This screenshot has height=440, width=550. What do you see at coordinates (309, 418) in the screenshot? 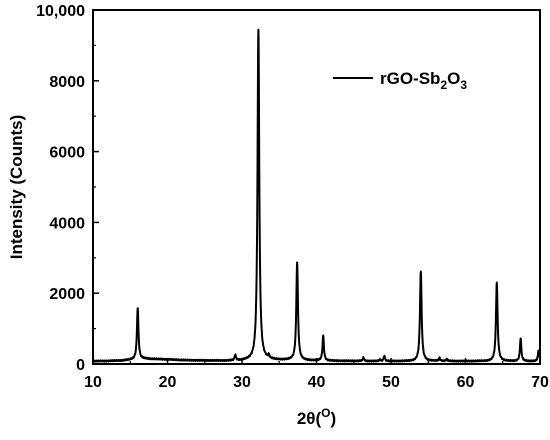
I see `x-axis-title-main: 2θ(` at bounding box center [309, 418].